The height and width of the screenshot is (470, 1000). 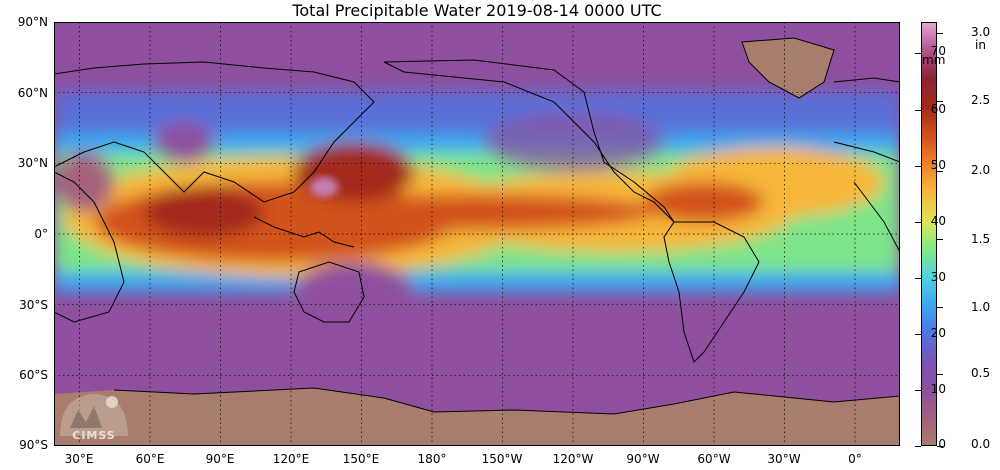 I want to click on colorbar-mm-unit: mm, so click(x=934, y=60).